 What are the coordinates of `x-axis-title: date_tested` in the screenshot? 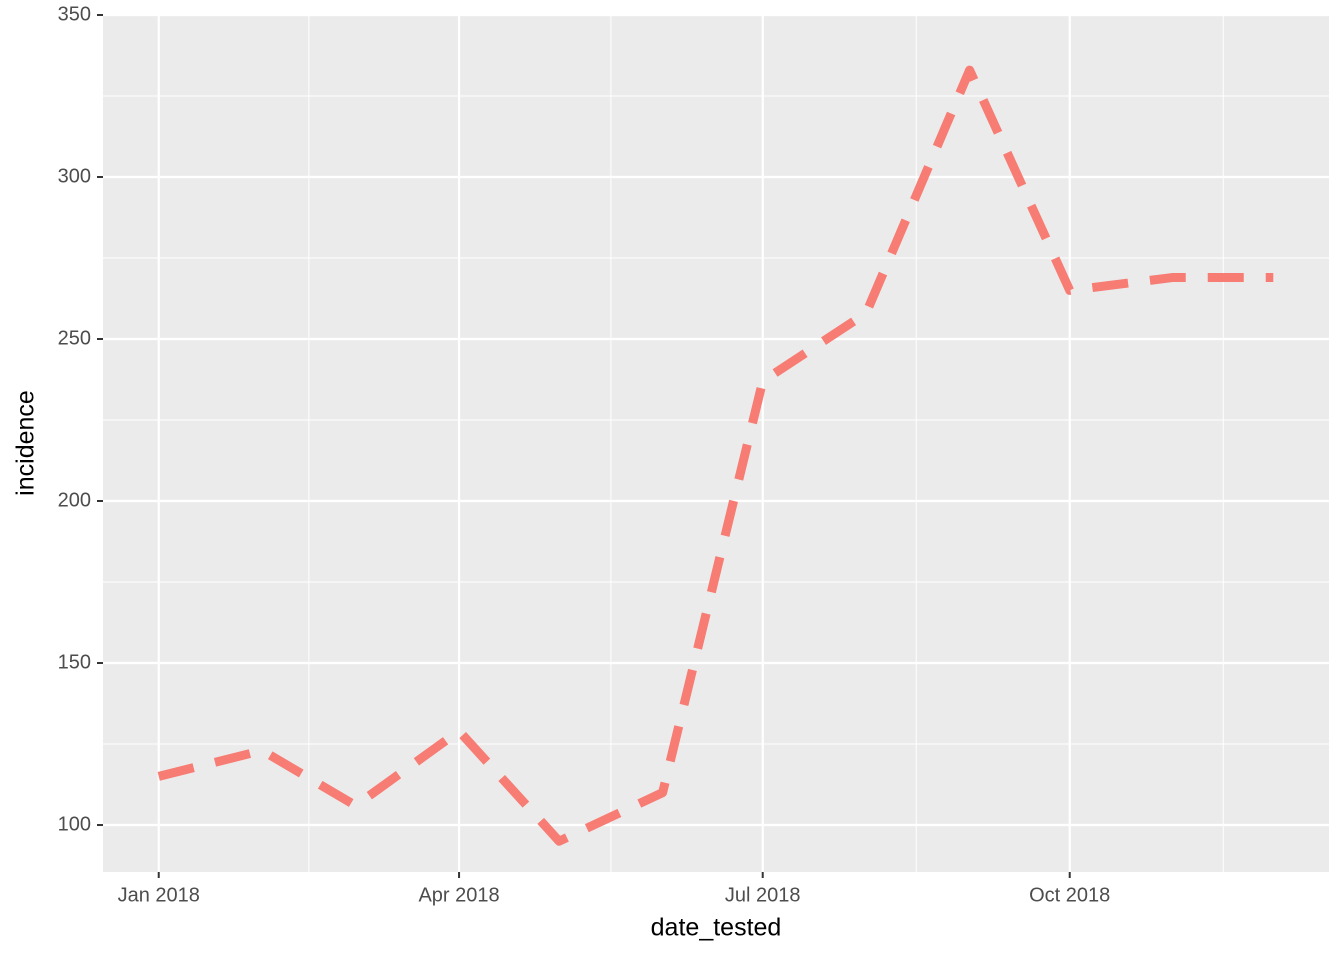 It's located at (716, 928).